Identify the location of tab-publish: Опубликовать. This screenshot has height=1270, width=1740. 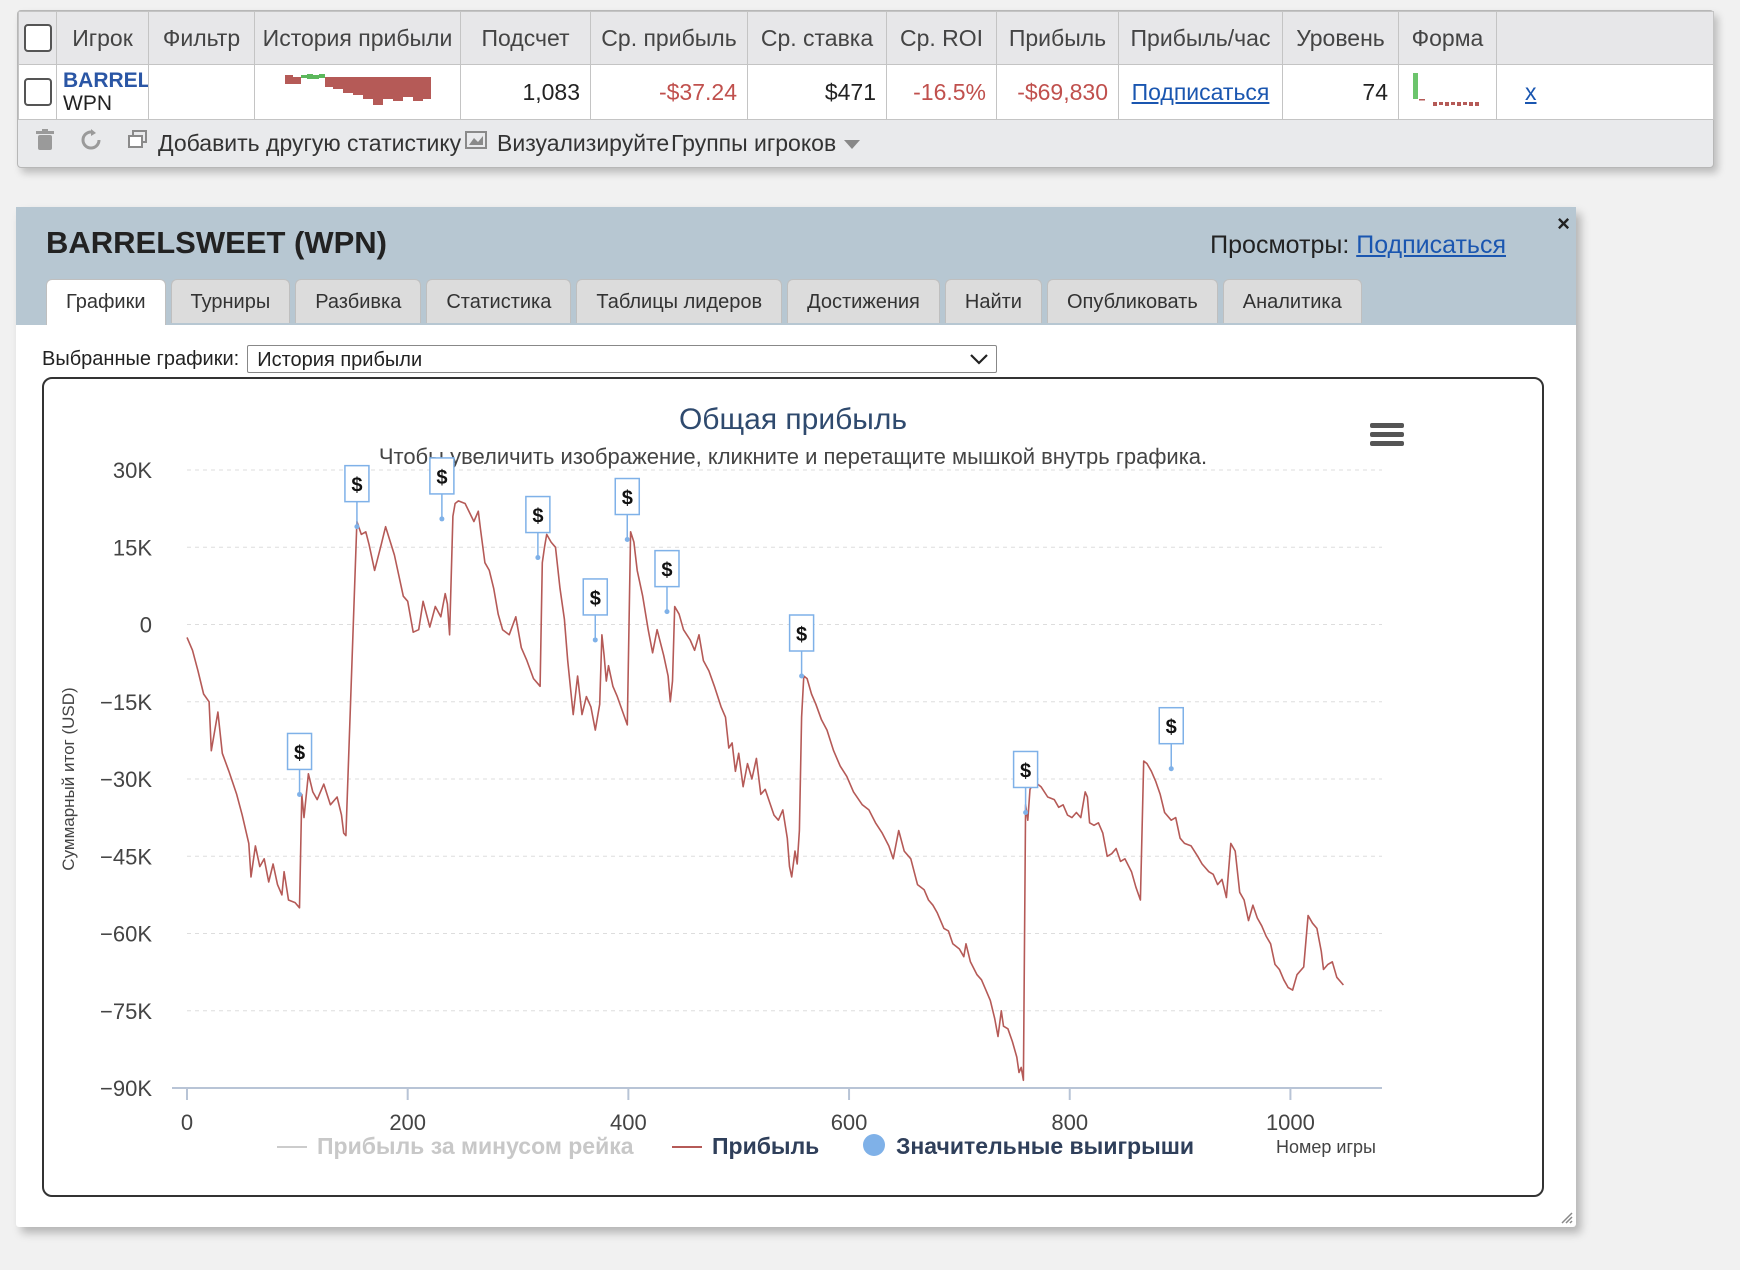
(1132, 301).